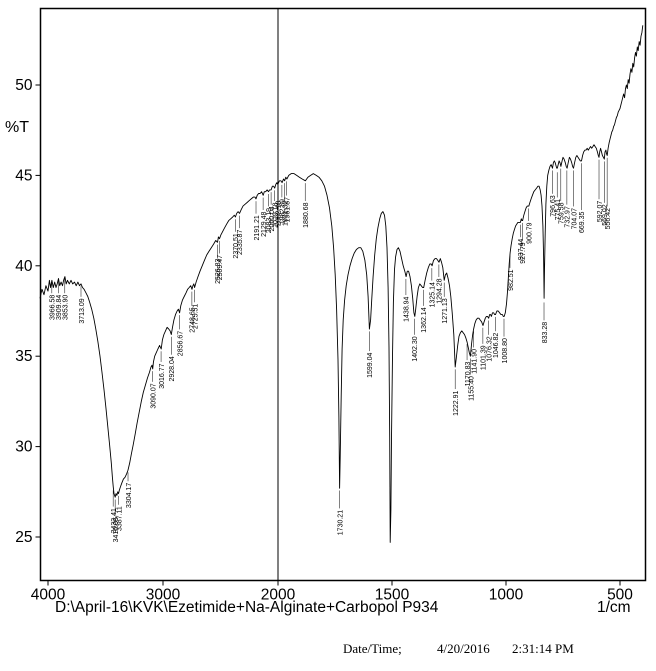 The image size is (656, 671). What do you see at coordinates (545, 333) in the screenshot?
I see `svg-text: 833.28` at bounding box center [545, 333].